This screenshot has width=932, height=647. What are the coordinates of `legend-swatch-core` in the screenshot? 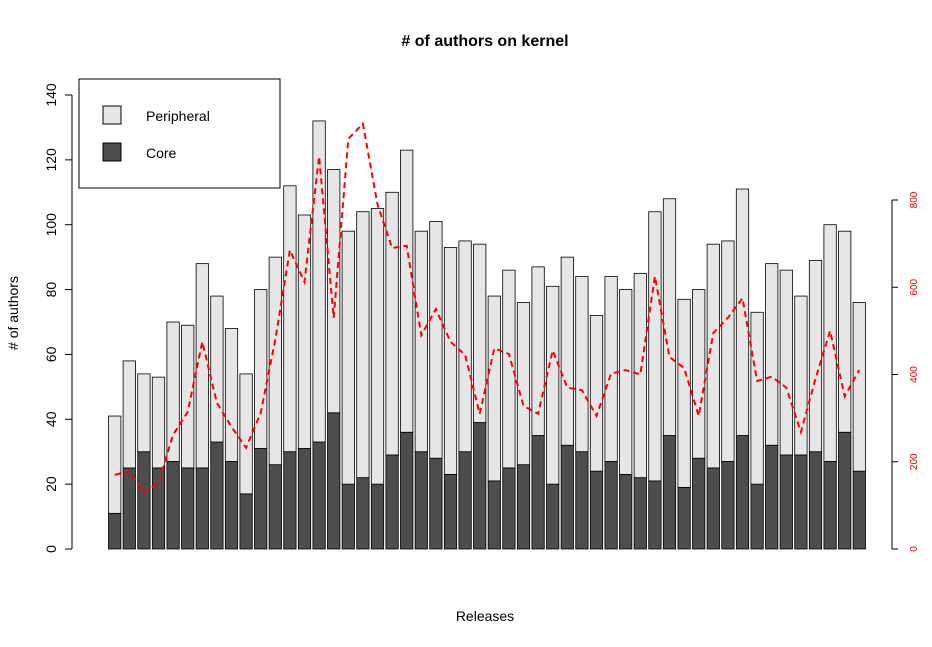 It's located at (112, 152).